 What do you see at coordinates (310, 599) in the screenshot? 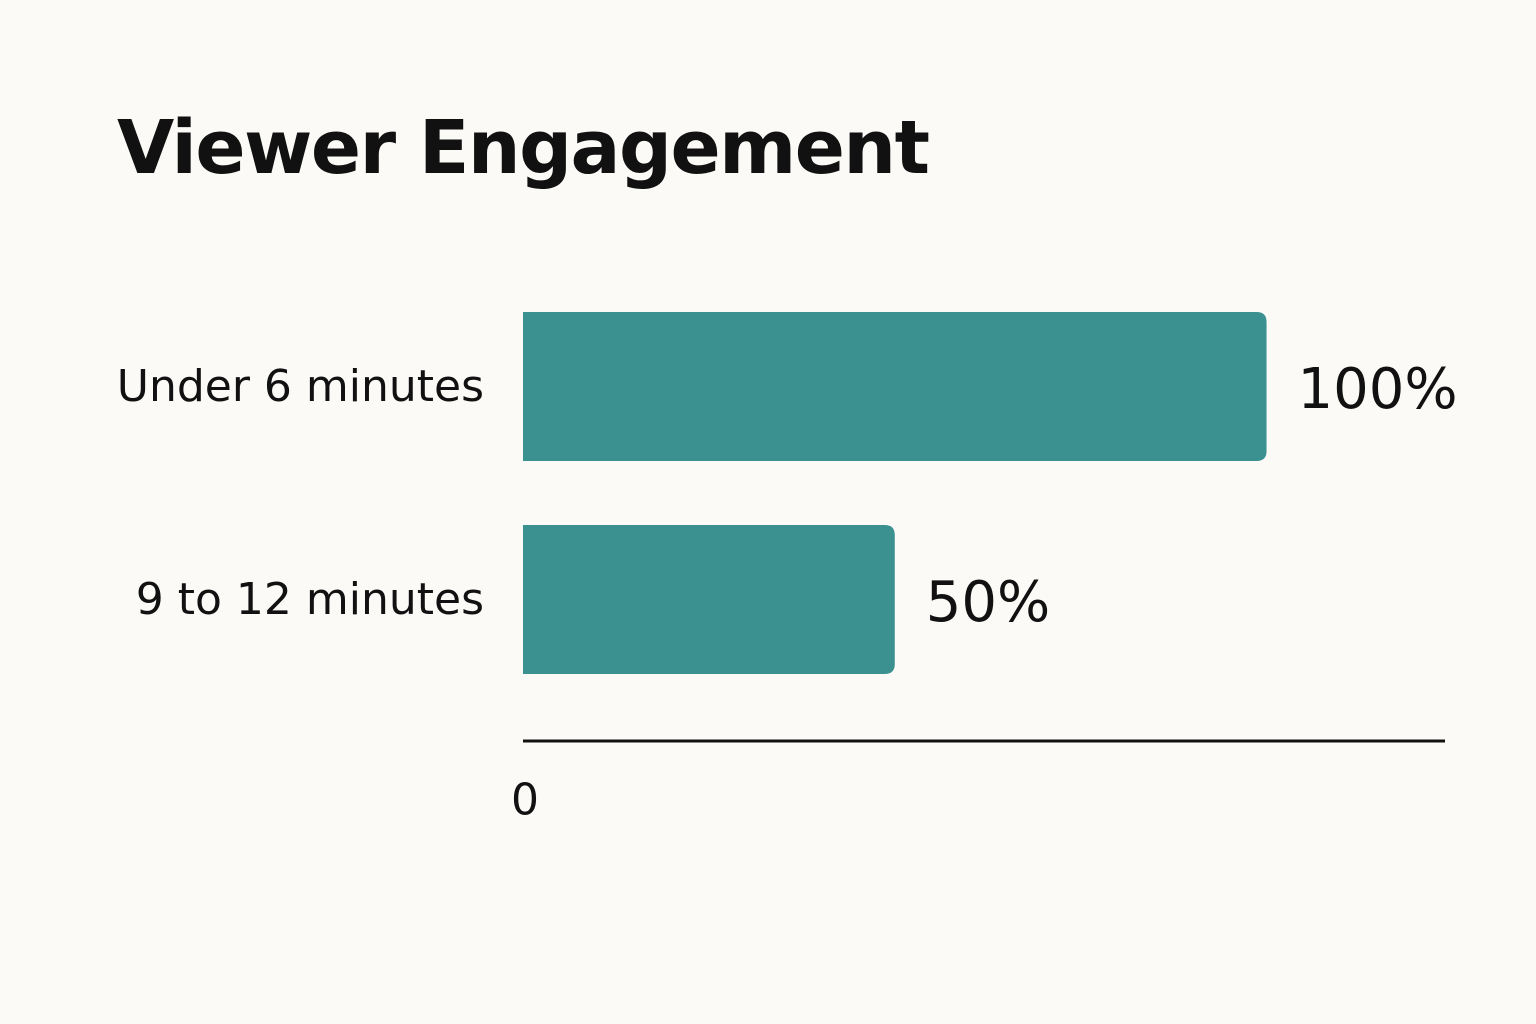
I see `category-label: 9 to 12 minutes` at bounding box center [310, 599].